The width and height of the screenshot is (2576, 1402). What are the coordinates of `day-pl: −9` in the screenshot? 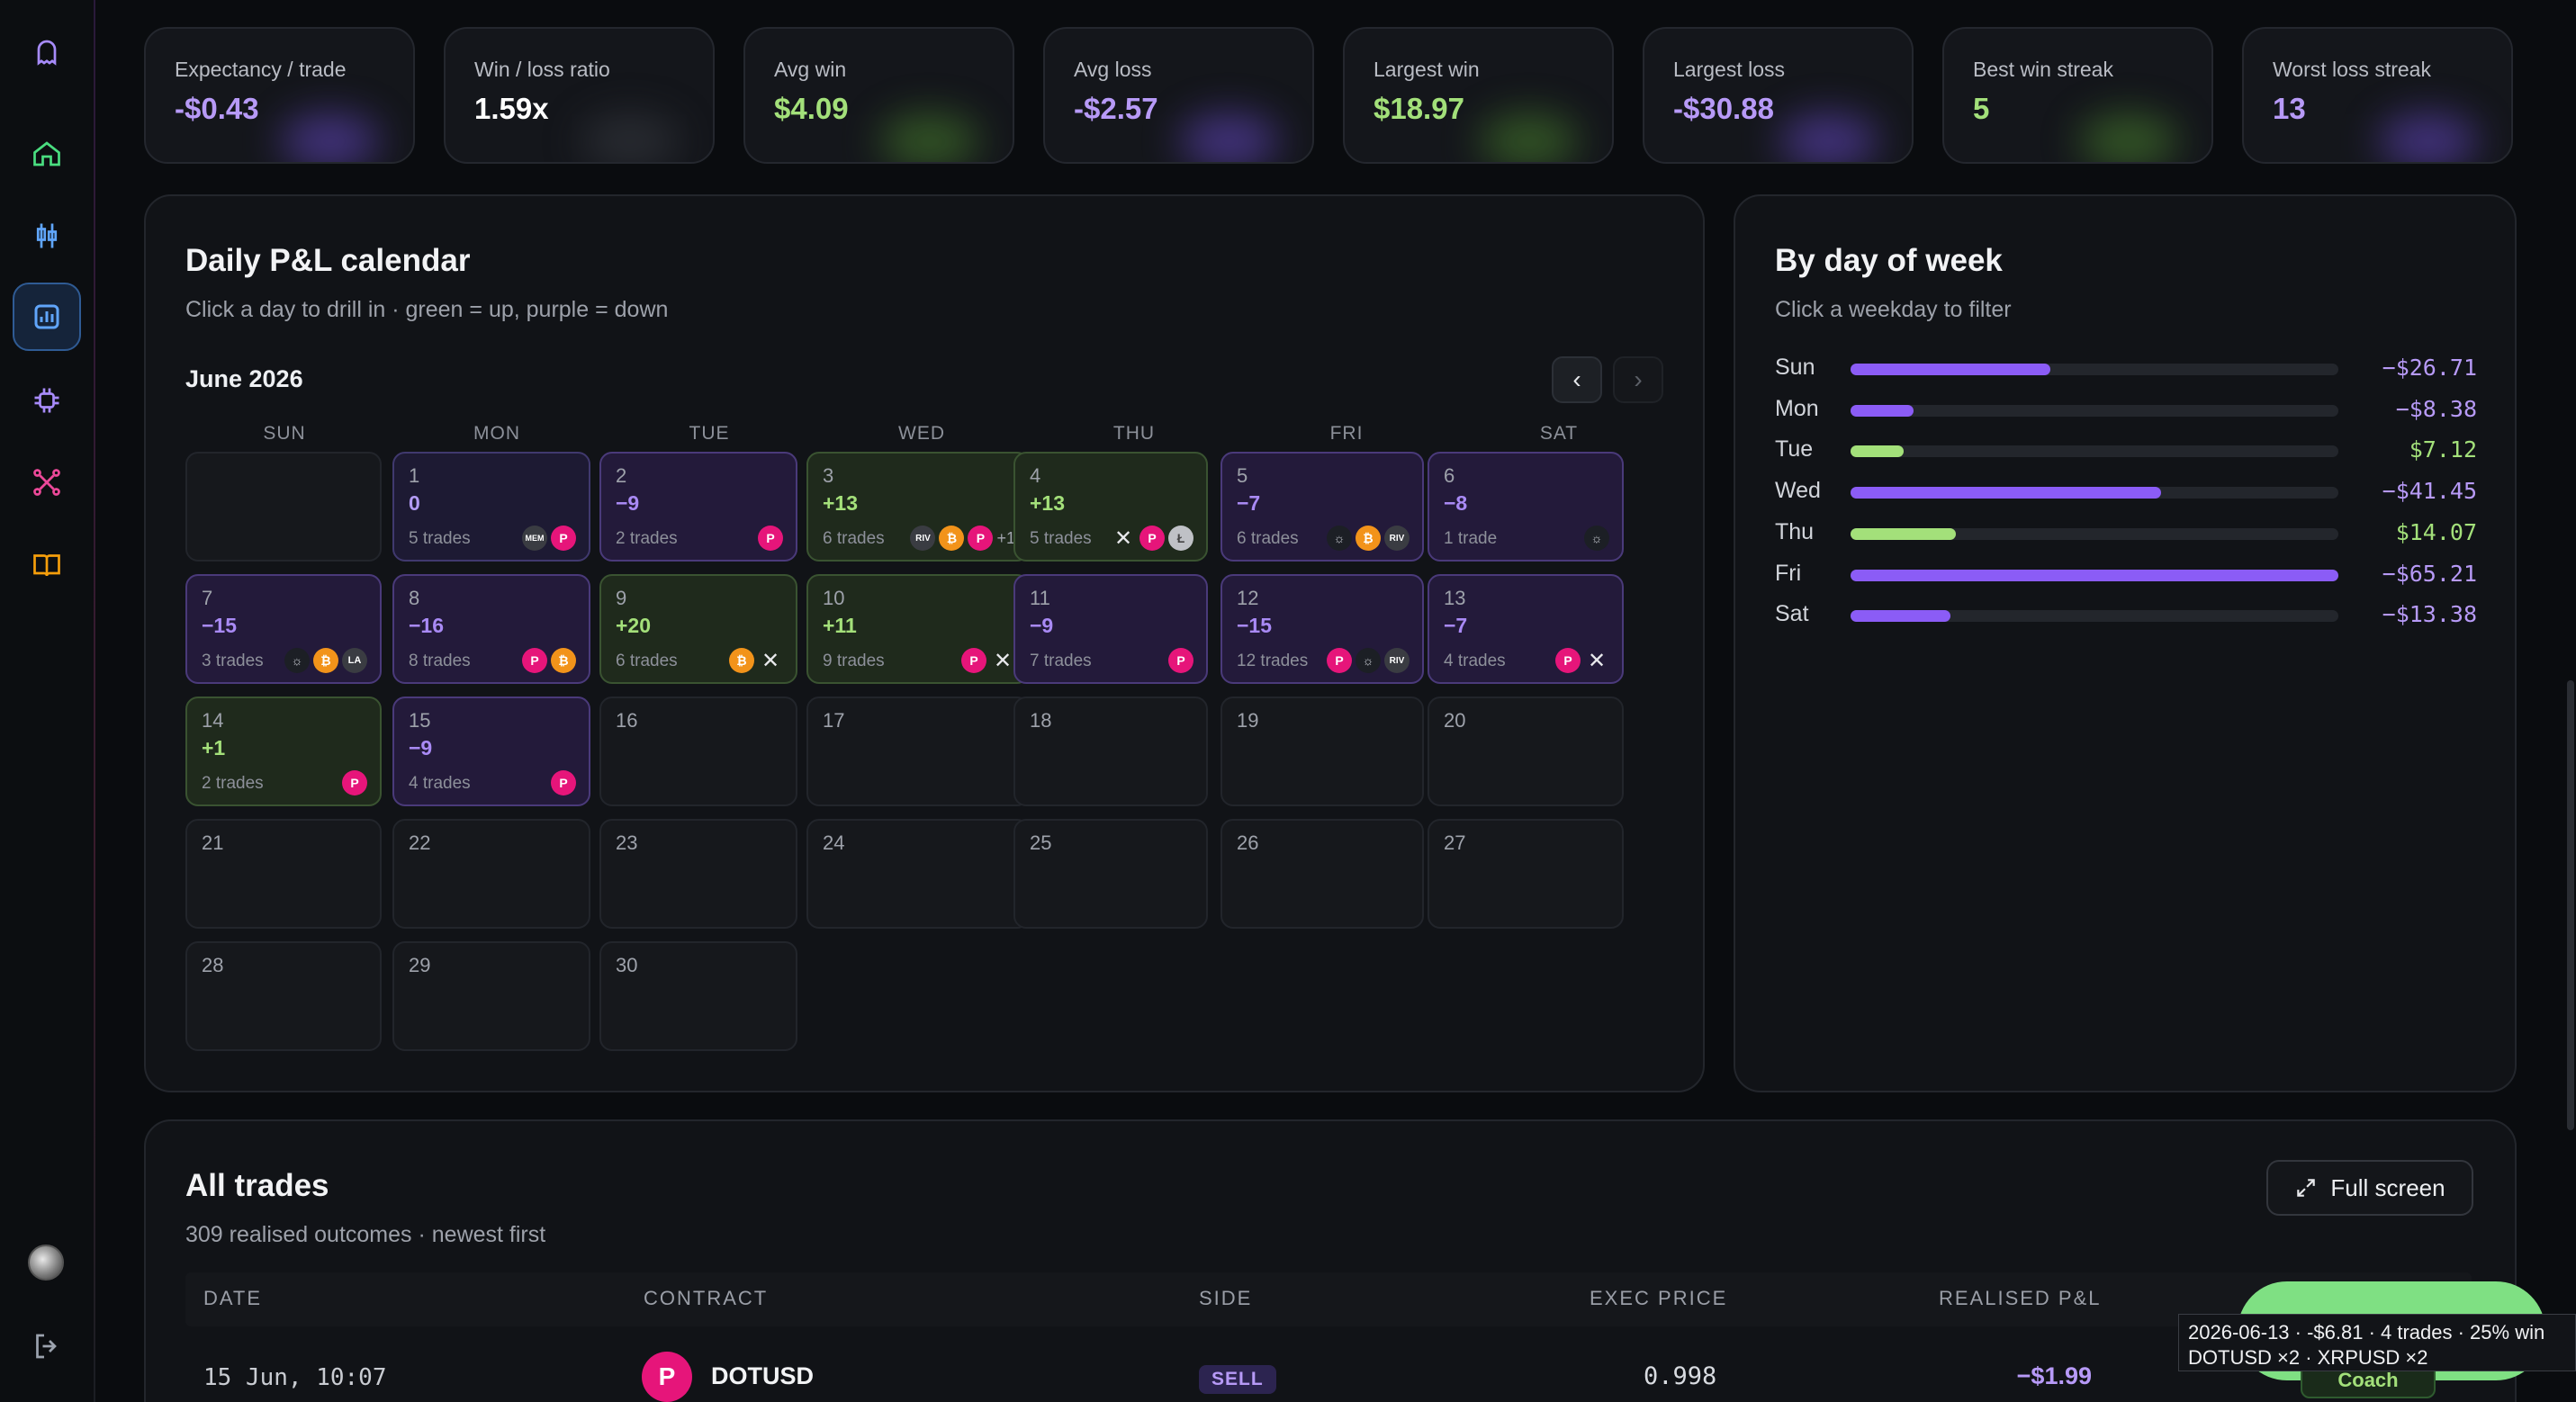 It's located at (421, 747).